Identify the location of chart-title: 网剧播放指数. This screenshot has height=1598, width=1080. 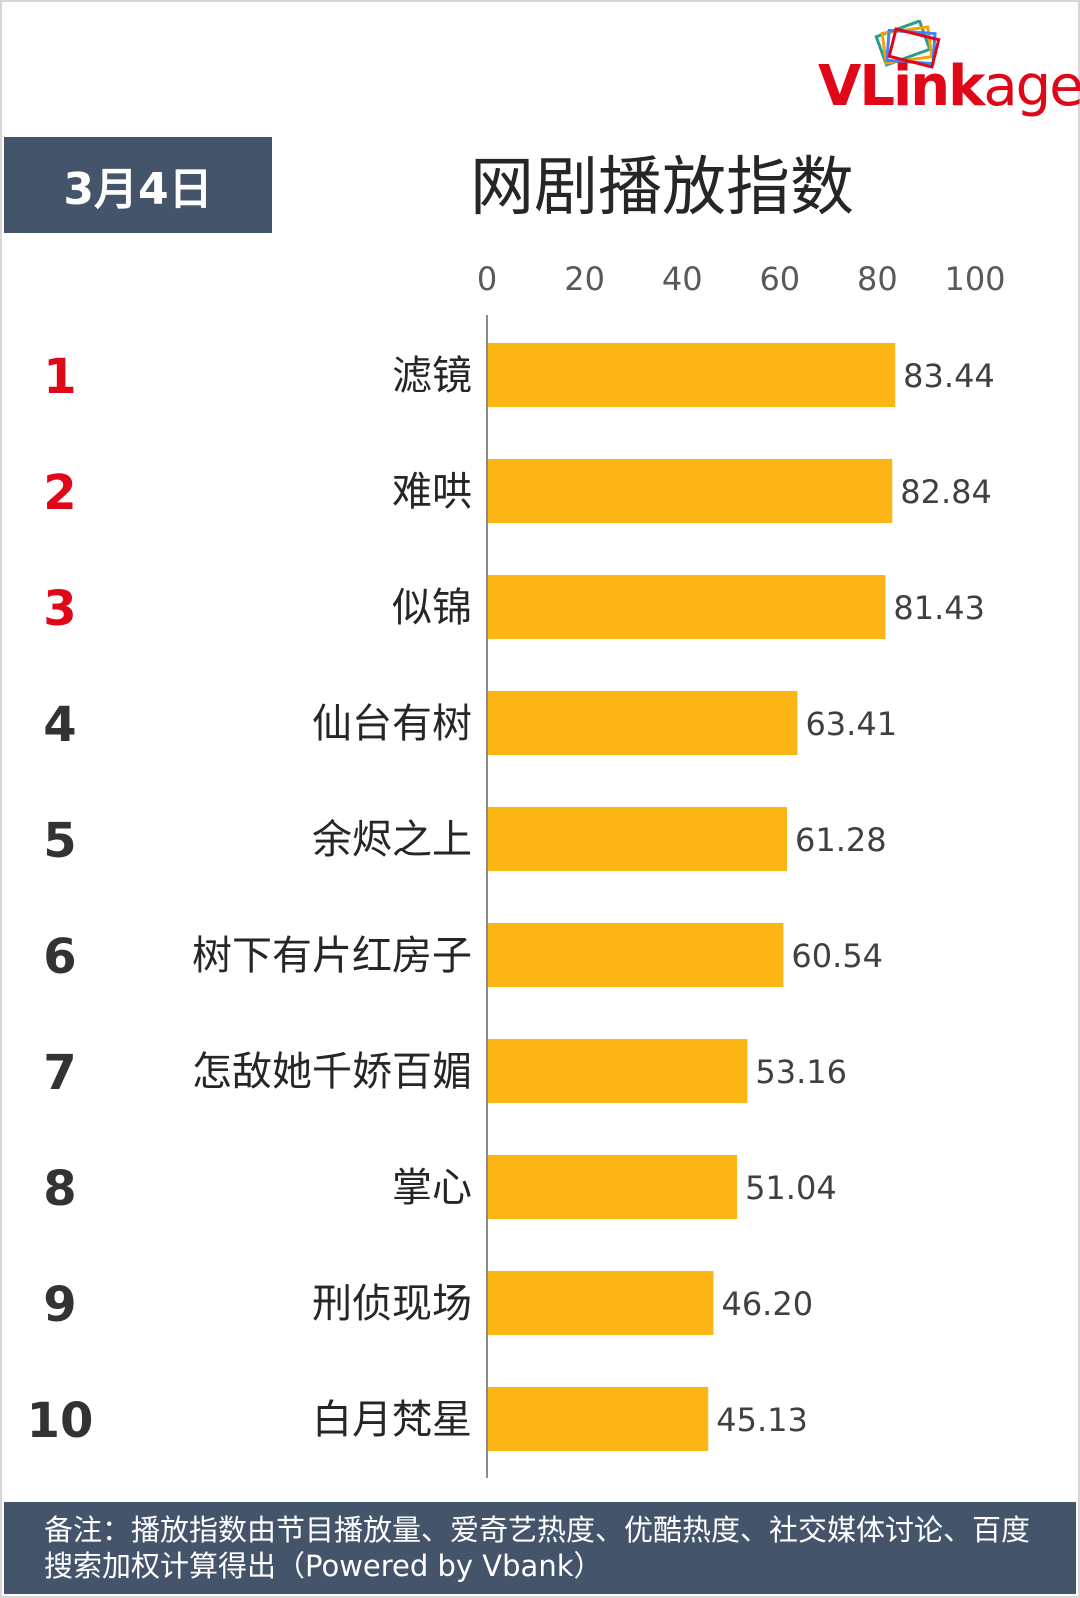
(662, 188).